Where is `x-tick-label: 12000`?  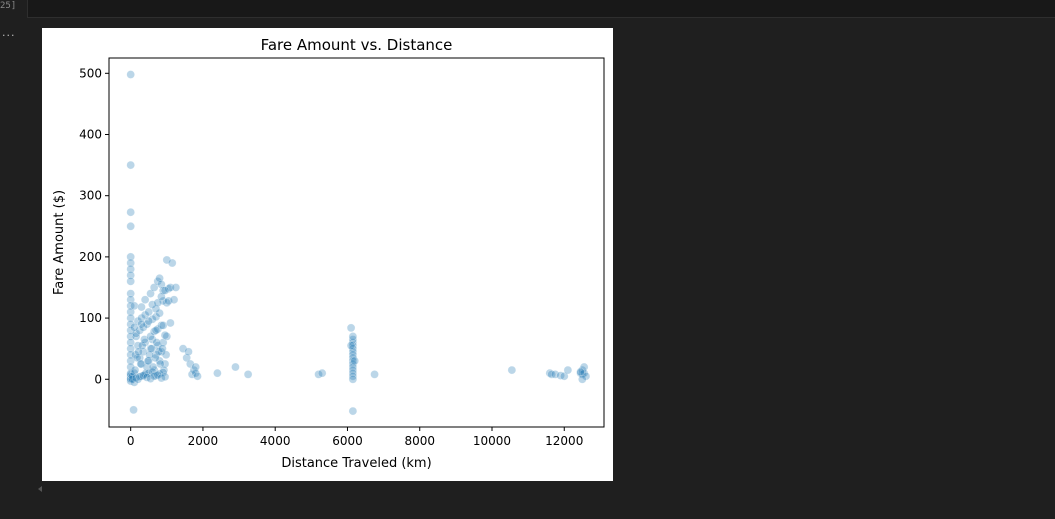
x-tick-label: 12000 is located at coordinates (564, 441).